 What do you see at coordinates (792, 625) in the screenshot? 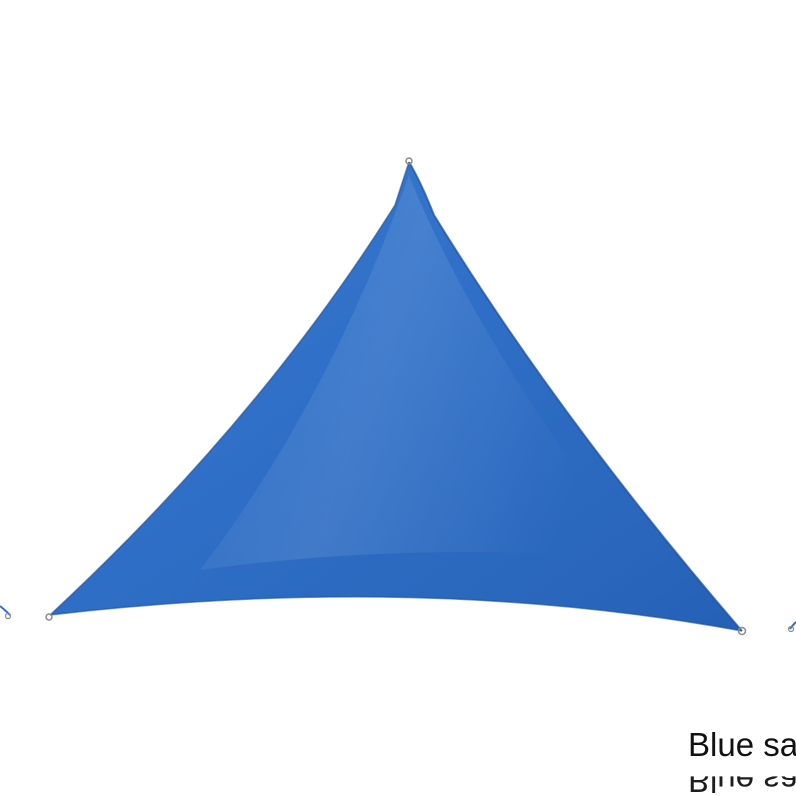
I see `neighbor-sail-right-edge` at bounding box center [792, 625].